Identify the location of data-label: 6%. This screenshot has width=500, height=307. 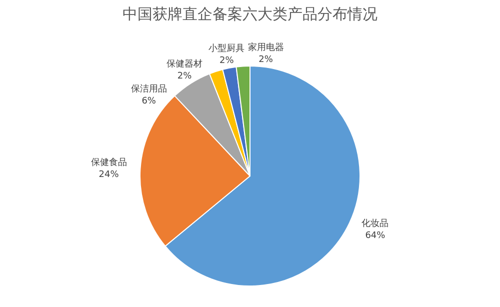
(149, 101).